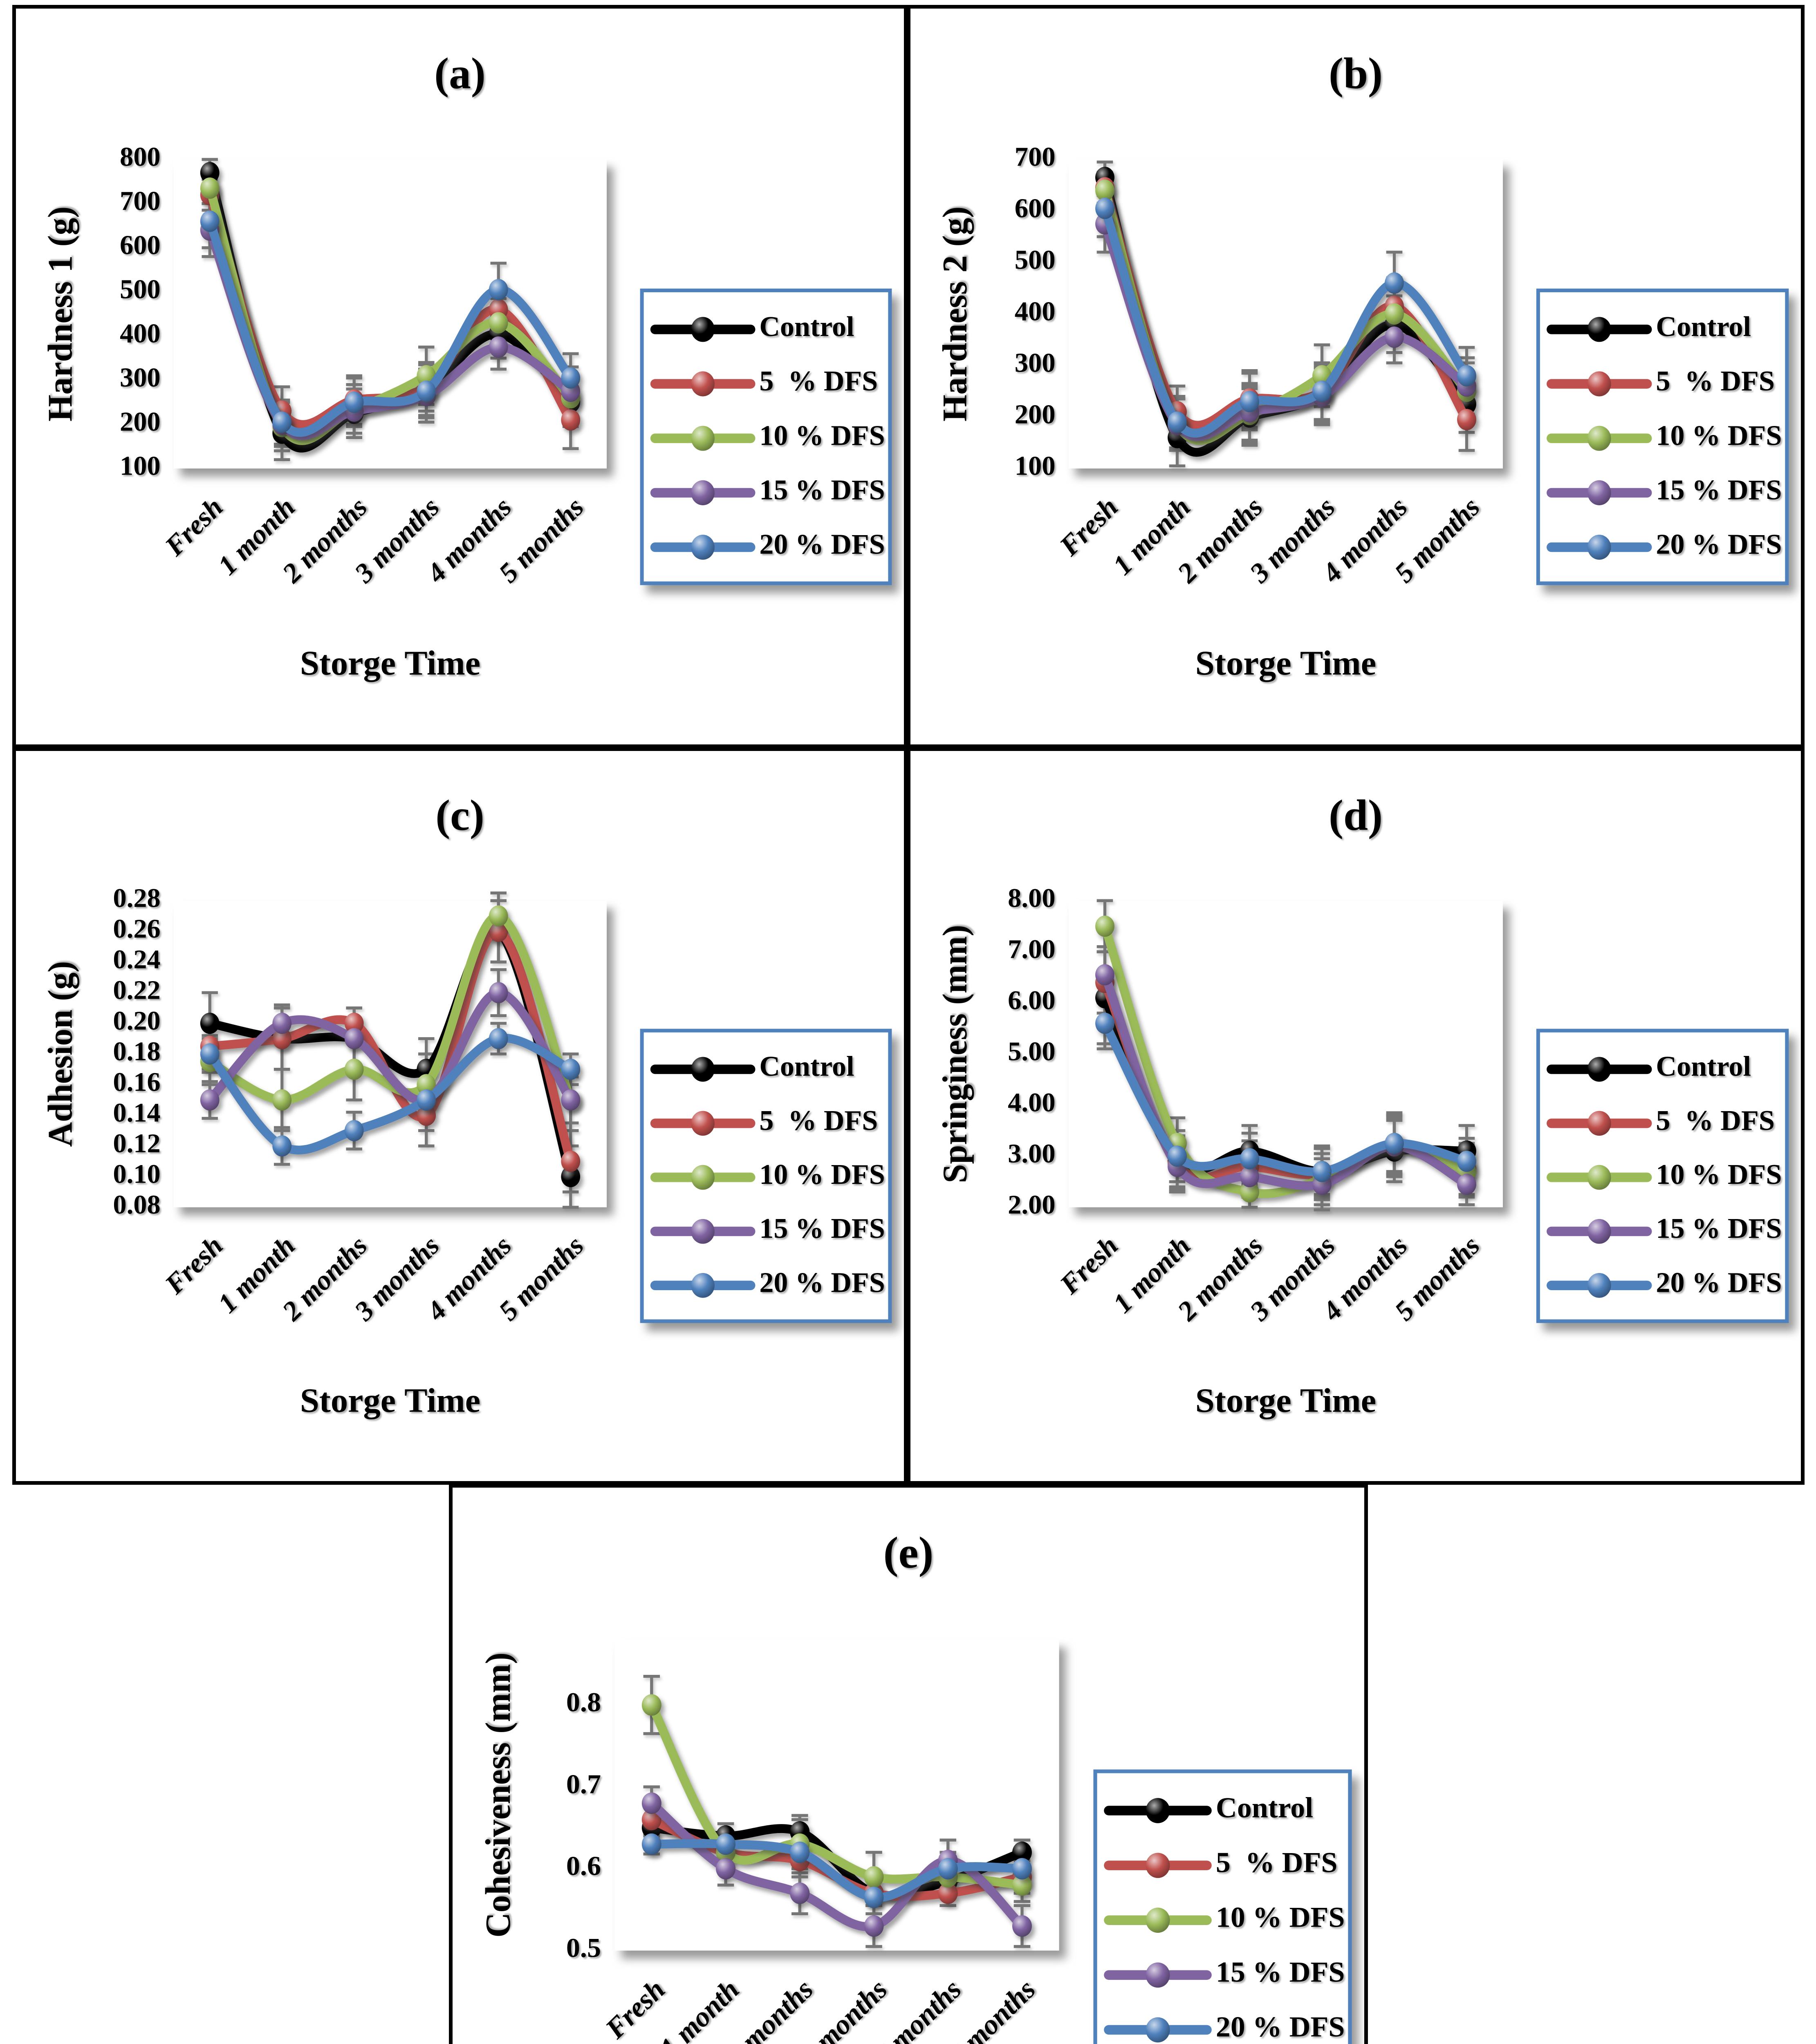  I want to click on chart-title-d: (d), so click(1356, 816).